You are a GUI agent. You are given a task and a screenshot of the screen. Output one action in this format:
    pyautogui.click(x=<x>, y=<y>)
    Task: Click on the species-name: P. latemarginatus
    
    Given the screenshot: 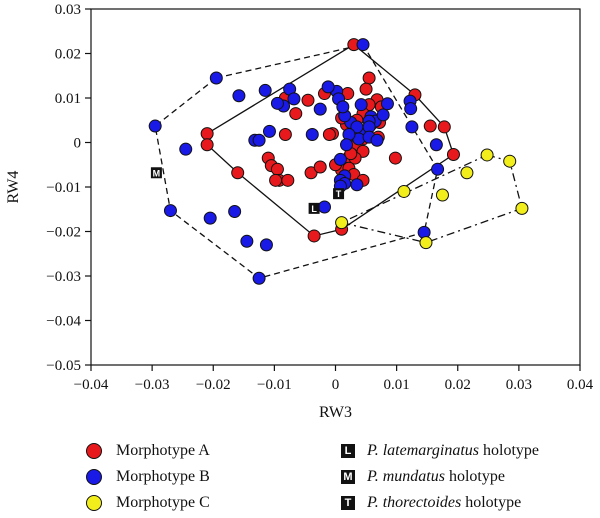 What is the action you would take?
    pyautogui.click(x=423, y=450)
    